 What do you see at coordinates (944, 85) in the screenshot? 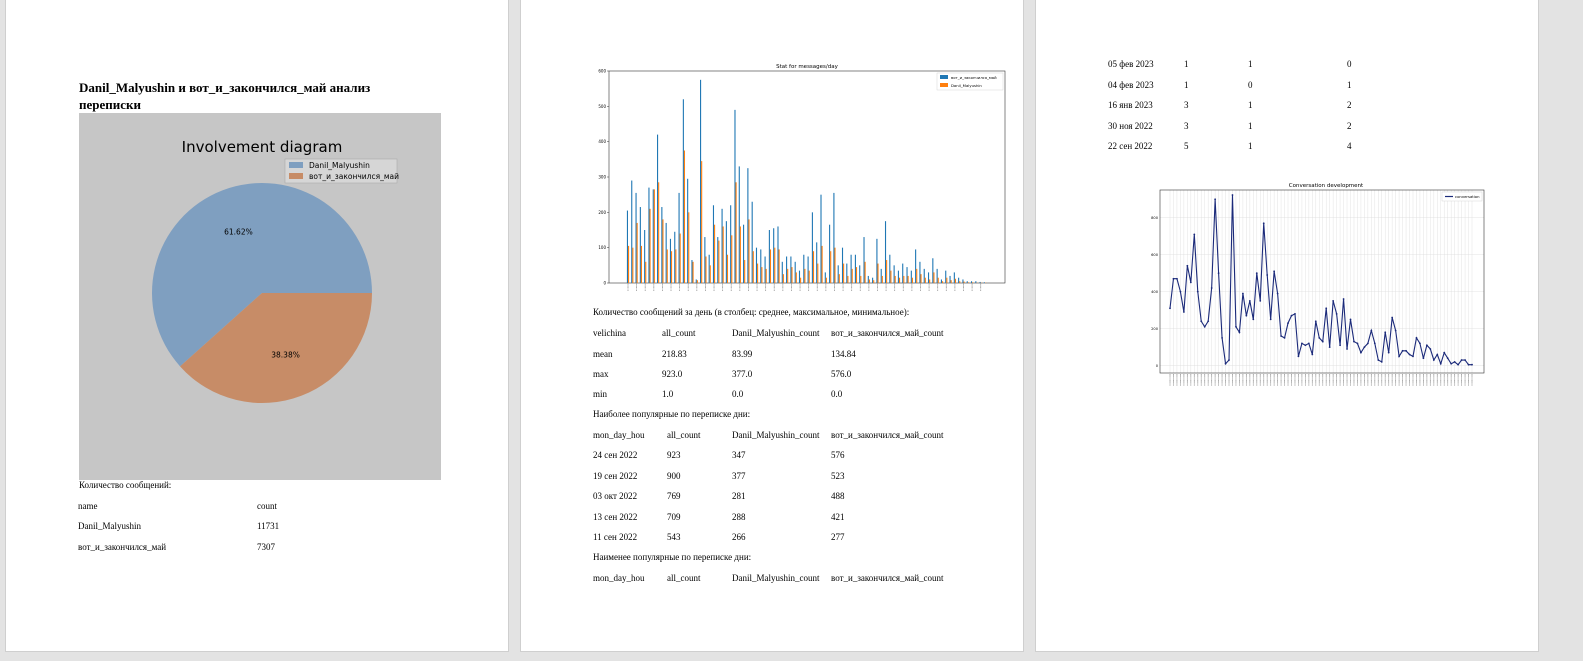
I see `legend-swatch-danil` at bounding box center [944, 85].